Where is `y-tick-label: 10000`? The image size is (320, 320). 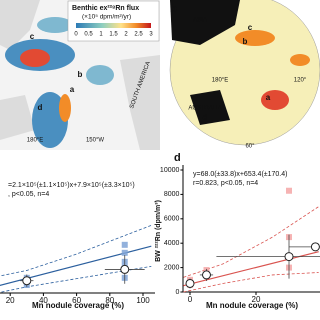
y-tick-label: 10000 is located at coordinates (170, 170).